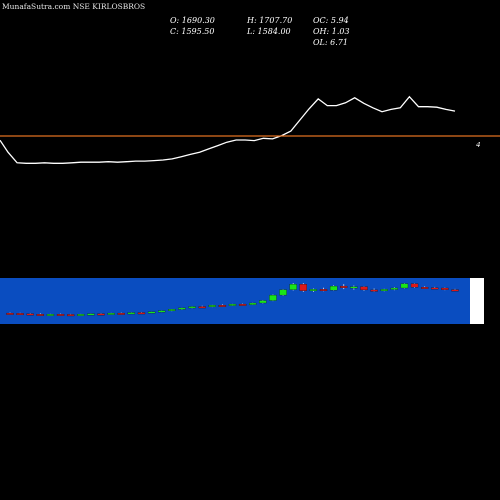 The image size is (500, 500). Describe the element at coordinates (192, 31) in the screenshot. I see `ohlc-close: C: 1595.50` at that location.